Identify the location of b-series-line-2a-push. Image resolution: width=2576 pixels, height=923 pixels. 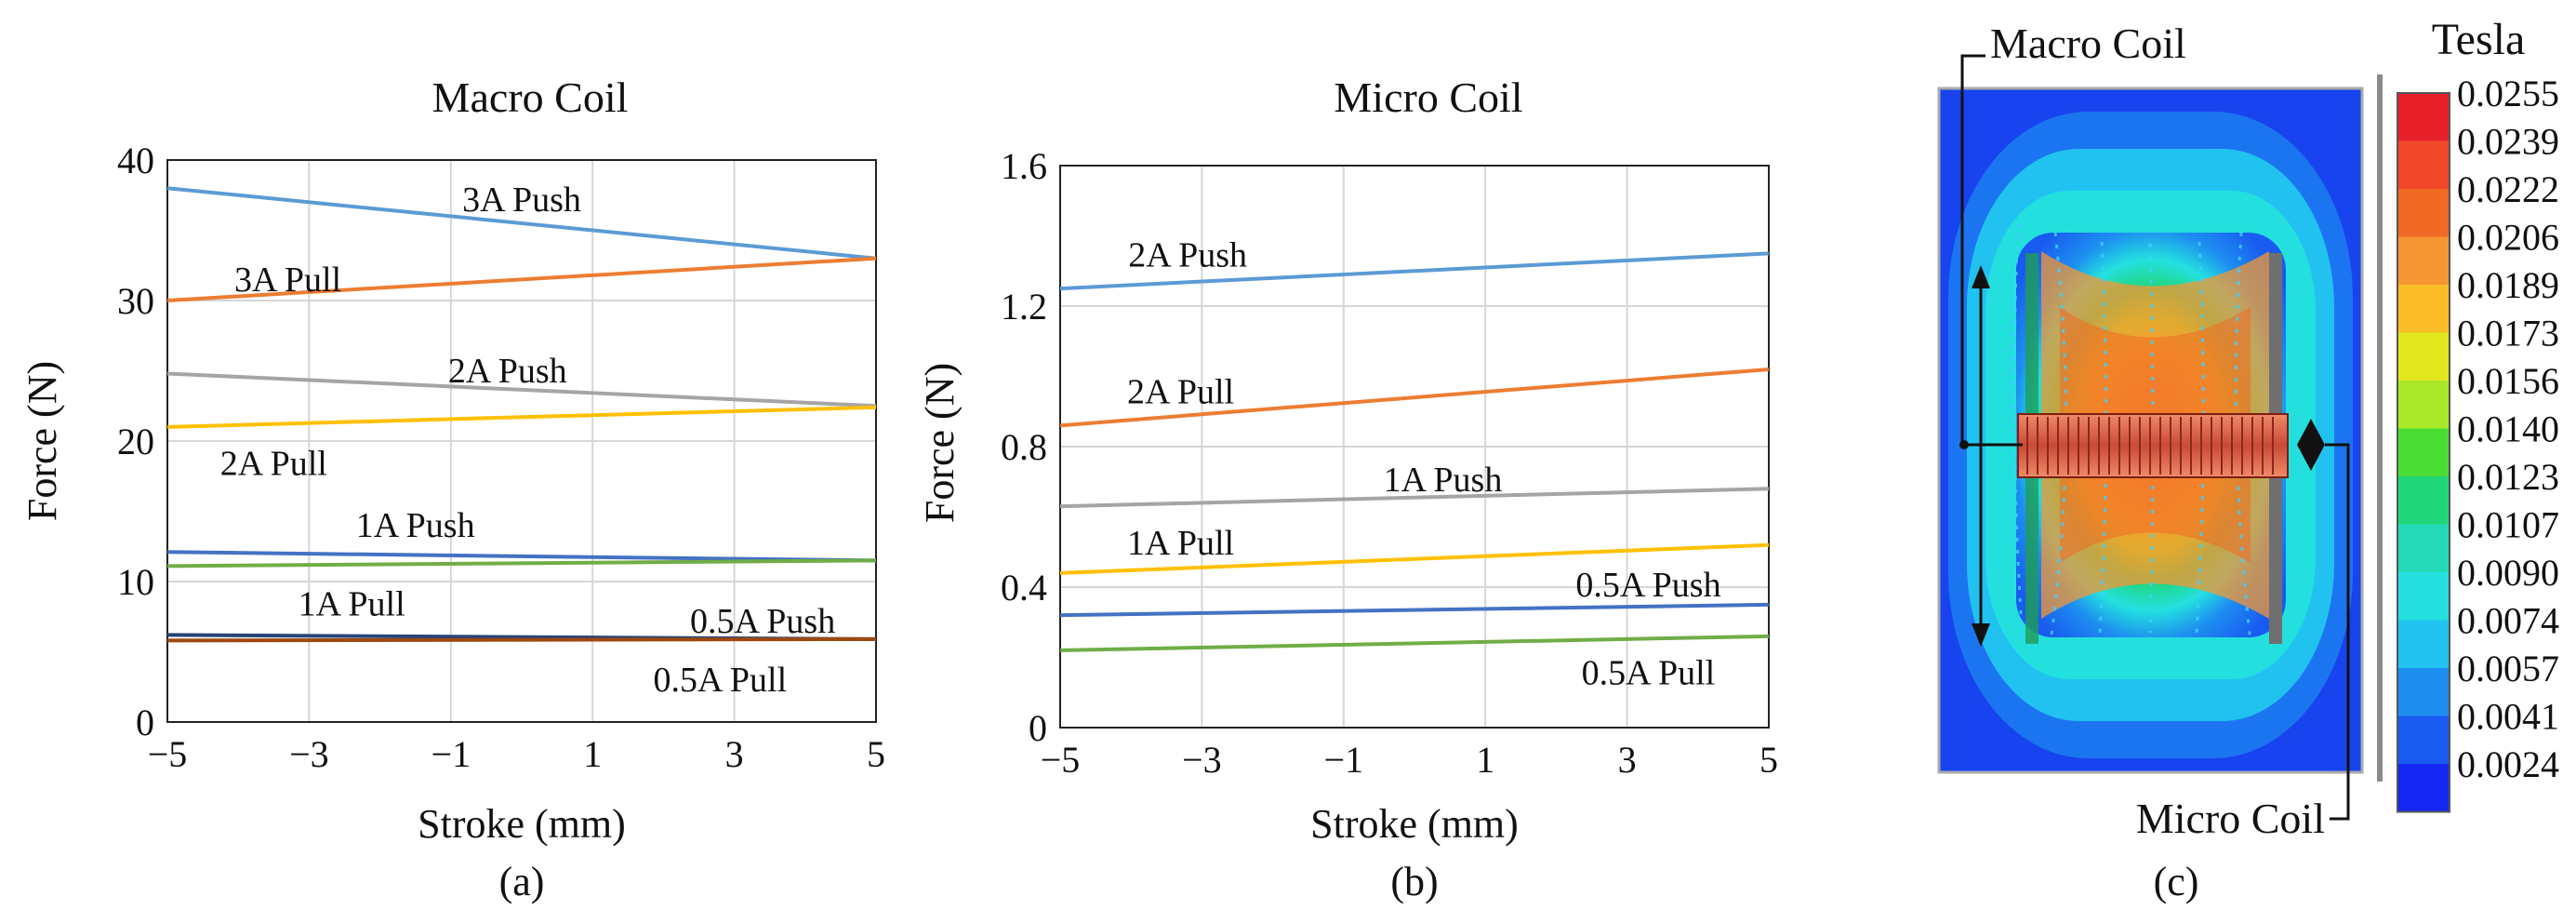
(1414, 271).